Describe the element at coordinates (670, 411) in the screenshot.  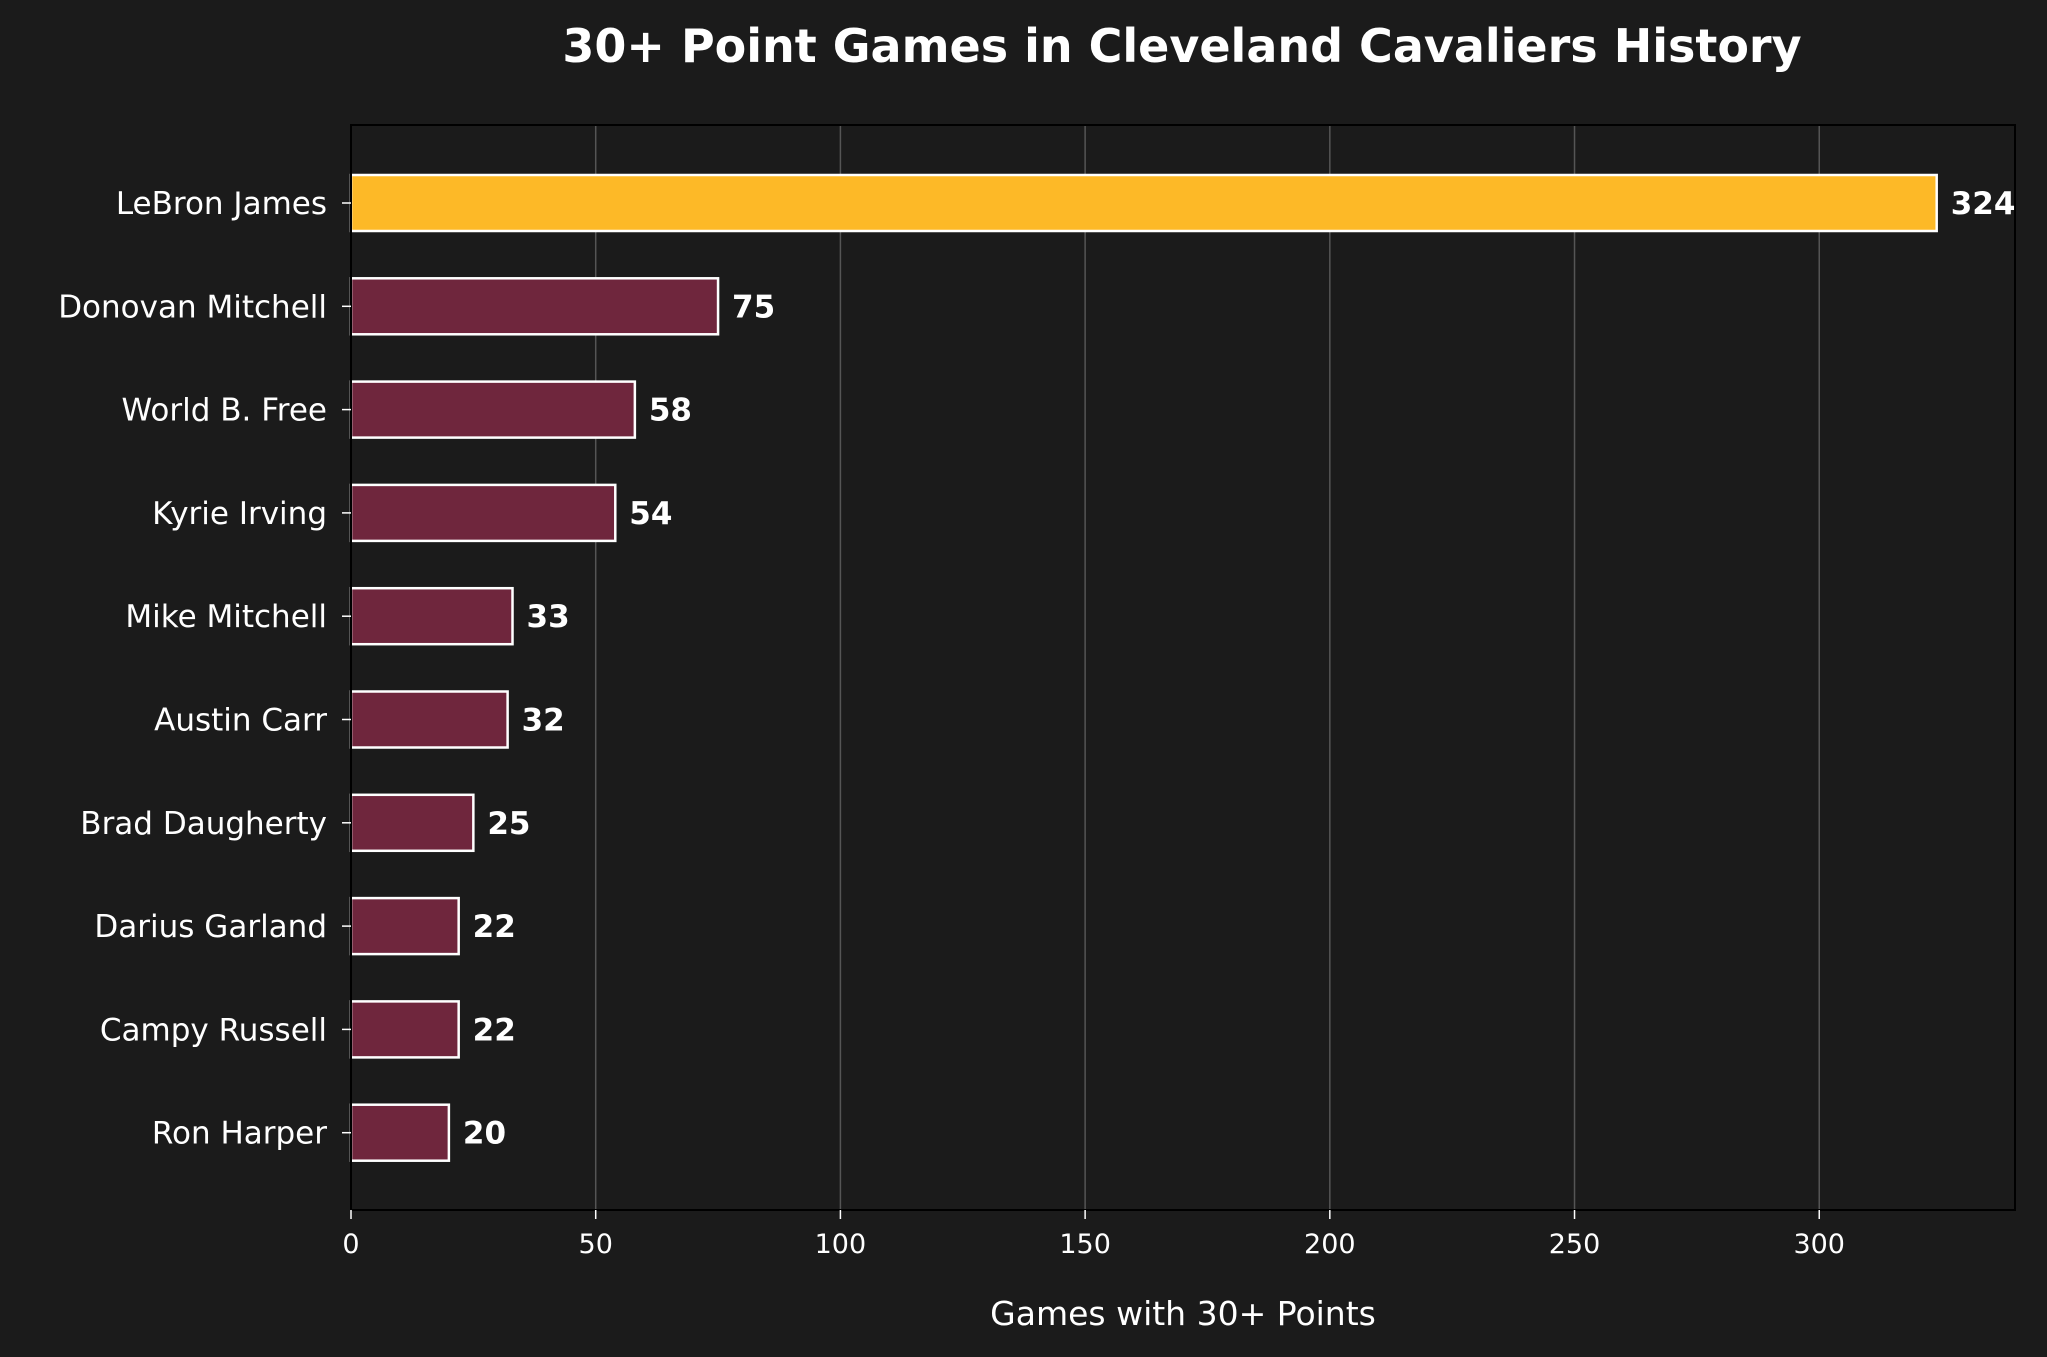
I see `bar-value-label: 58` at that location.